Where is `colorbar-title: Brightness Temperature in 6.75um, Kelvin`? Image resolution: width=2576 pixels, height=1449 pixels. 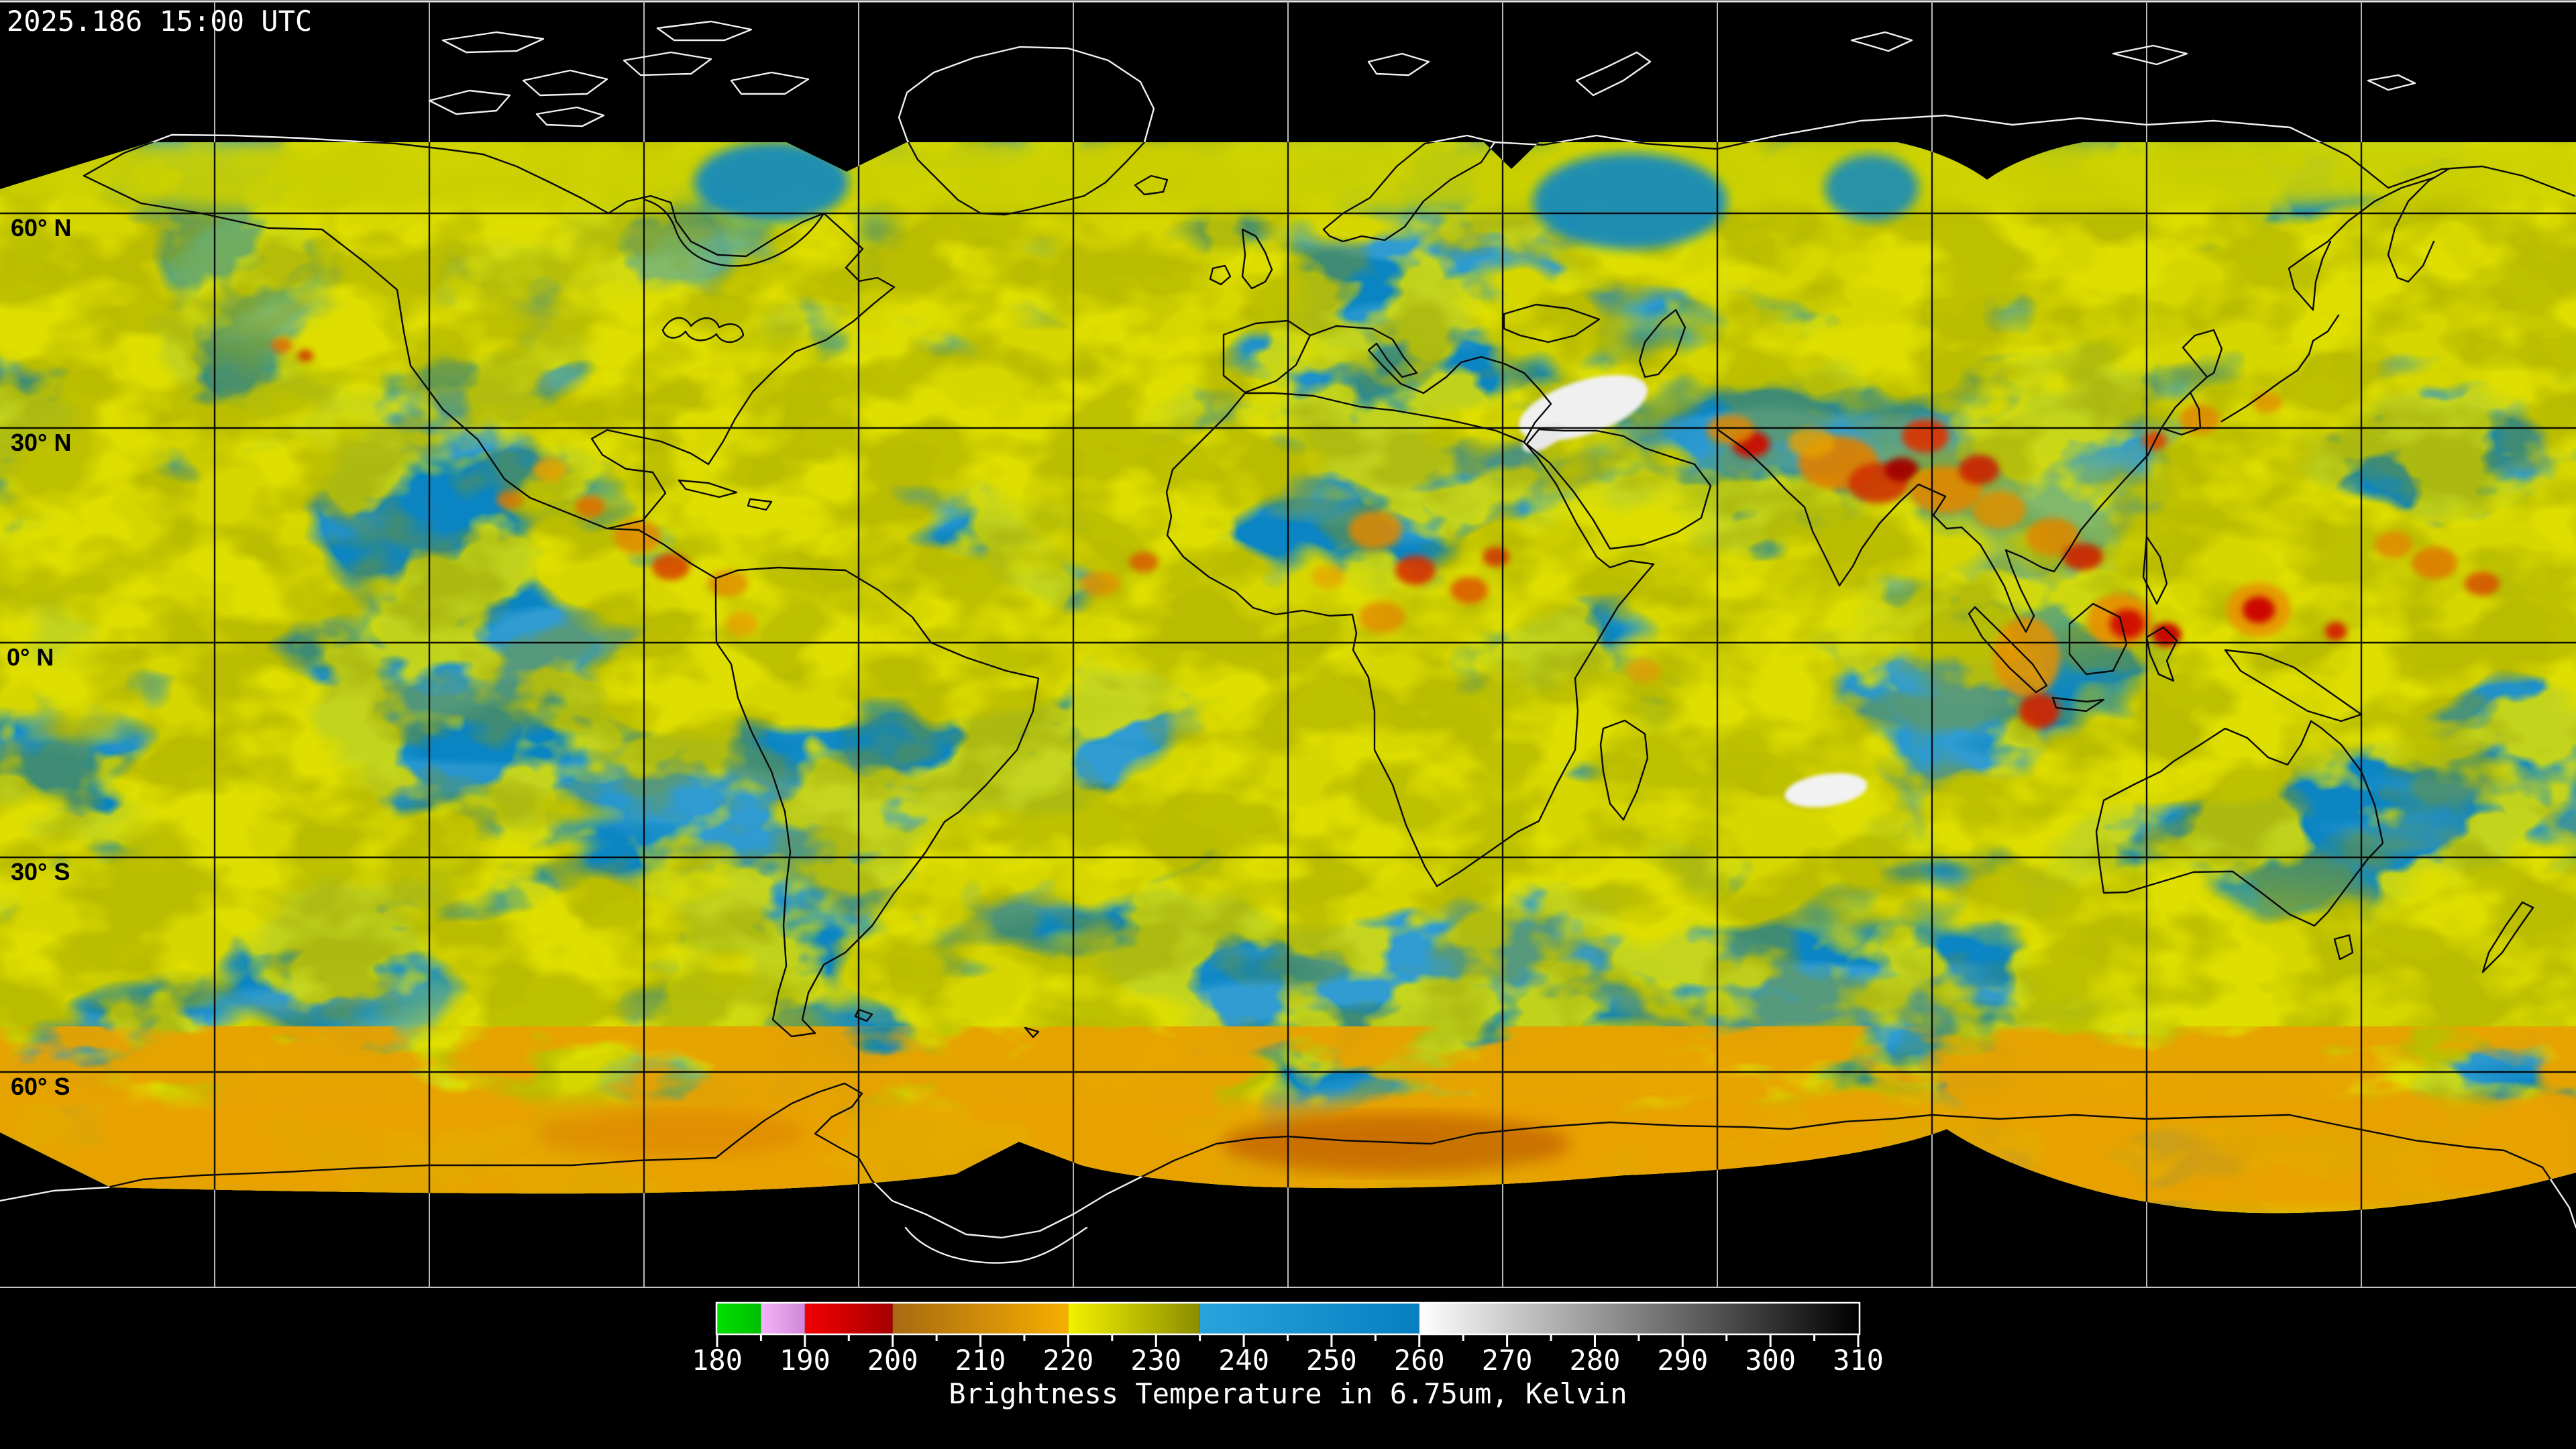 colorbar-title: Brightness Temperature in 6.75um, Kelvin is located at coordinates (1288, 1393).